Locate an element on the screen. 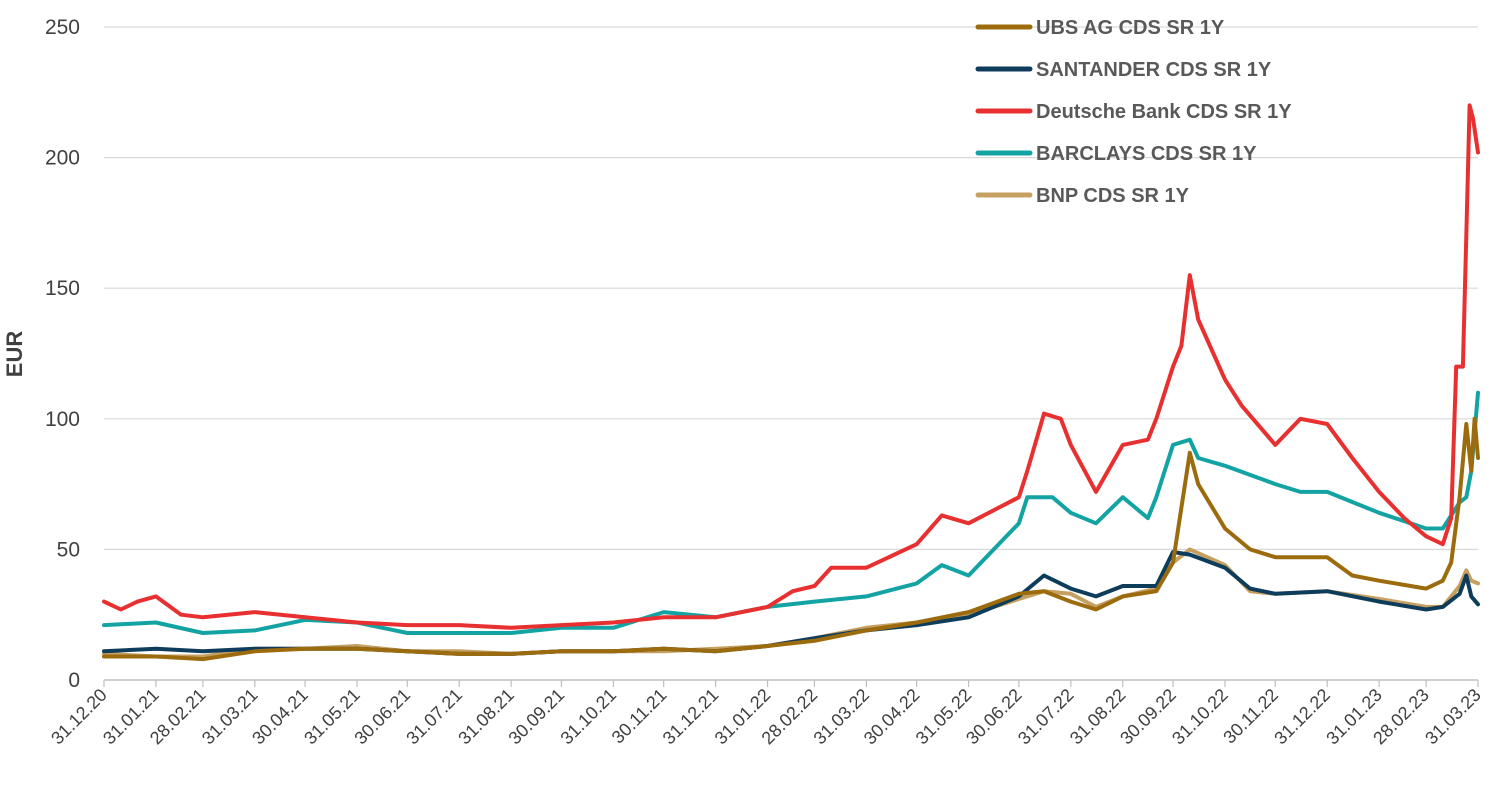 This screenshot has height=802, width=1490. legend-item: BARCLAYS CDS SR 1Y is located at coordinates (1116, 154).